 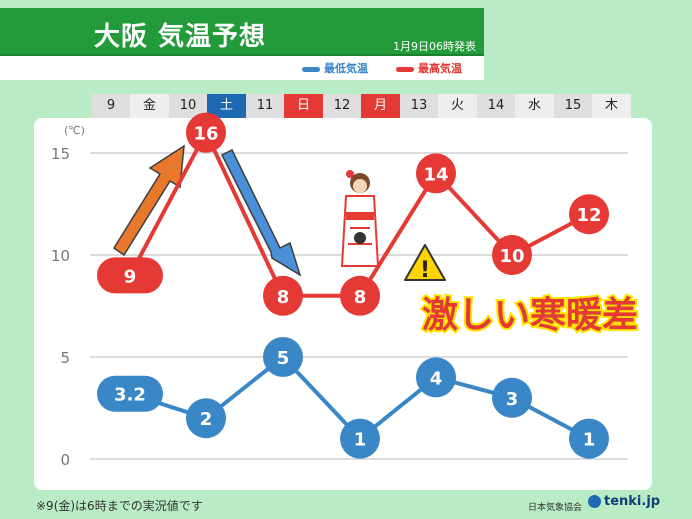 What do you see at coordinates (148, 200) in the screenshot?
I see `rise-arrow` at bounding box center [148, 200].